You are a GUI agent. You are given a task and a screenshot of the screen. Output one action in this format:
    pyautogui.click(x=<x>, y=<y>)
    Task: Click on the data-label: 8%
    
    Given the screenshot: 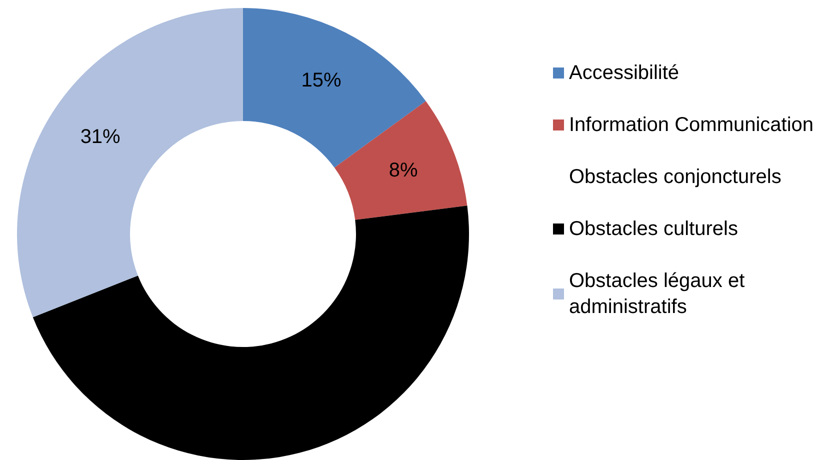 What is the action you would take?
    pyautogui.click(x=403, y=171)
    